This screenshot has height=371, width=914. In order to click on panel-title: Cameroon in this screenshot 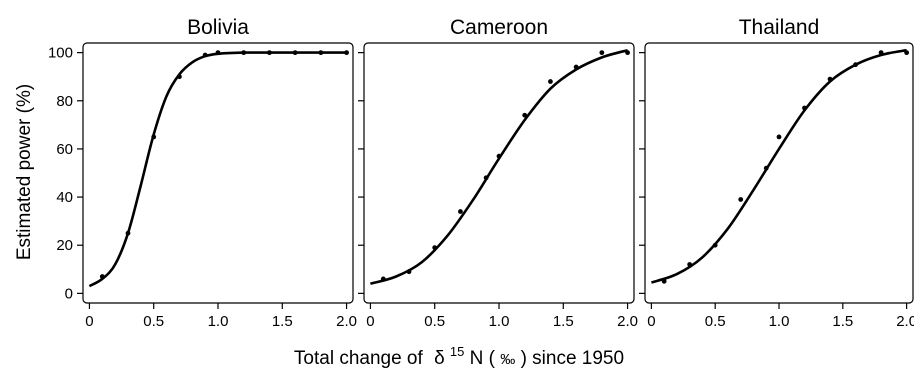, I will do `click(499, 27)`.